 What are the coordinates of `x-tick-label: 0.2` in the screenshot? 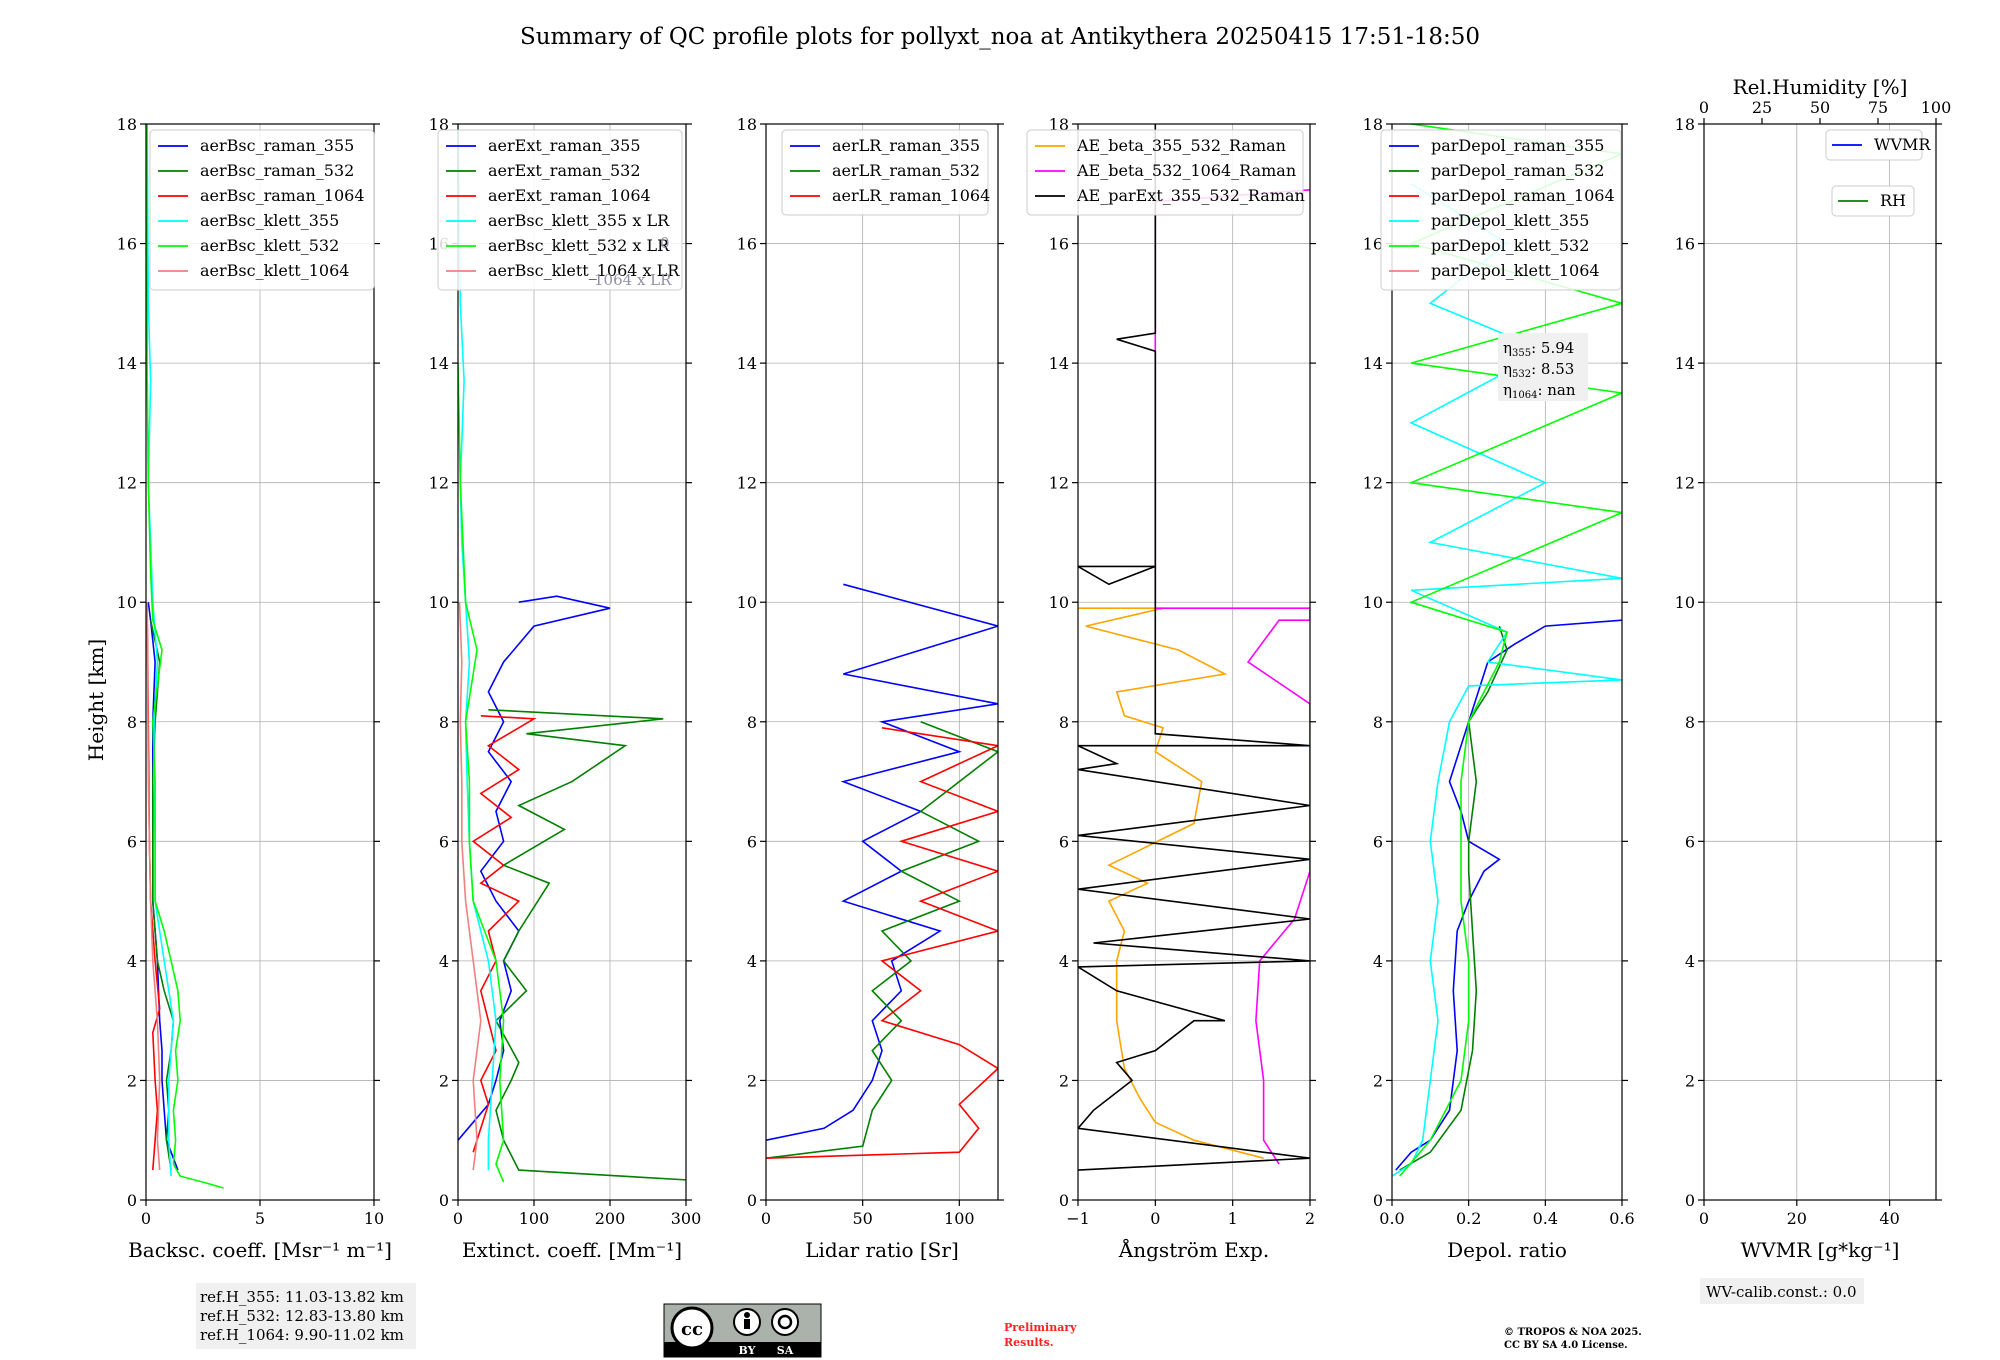 It's located at (1468, 1218).